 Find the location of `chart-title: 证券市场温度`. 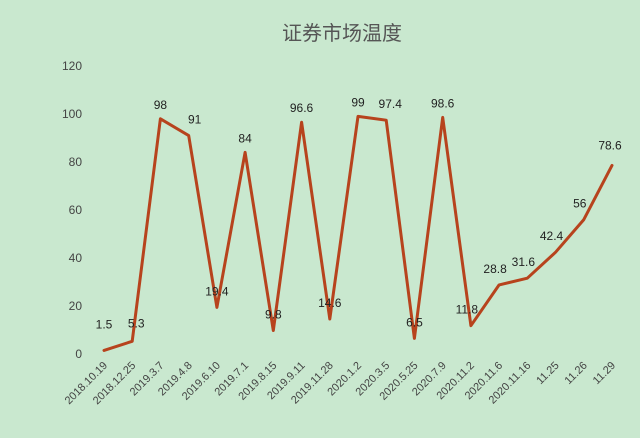

chart-title: 证券市场温度 is located at coordinates (342, 33).